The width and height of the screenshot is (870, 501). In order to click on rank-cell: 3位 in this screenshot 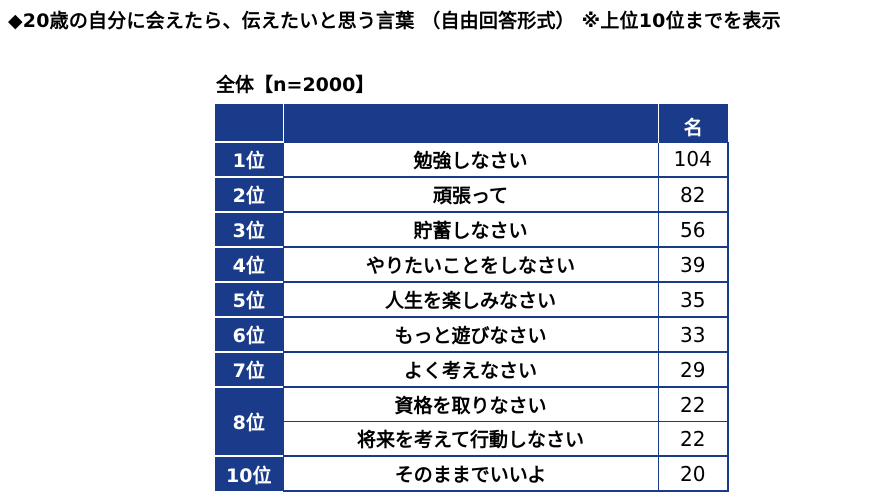, I will do `click(249, 229)`.